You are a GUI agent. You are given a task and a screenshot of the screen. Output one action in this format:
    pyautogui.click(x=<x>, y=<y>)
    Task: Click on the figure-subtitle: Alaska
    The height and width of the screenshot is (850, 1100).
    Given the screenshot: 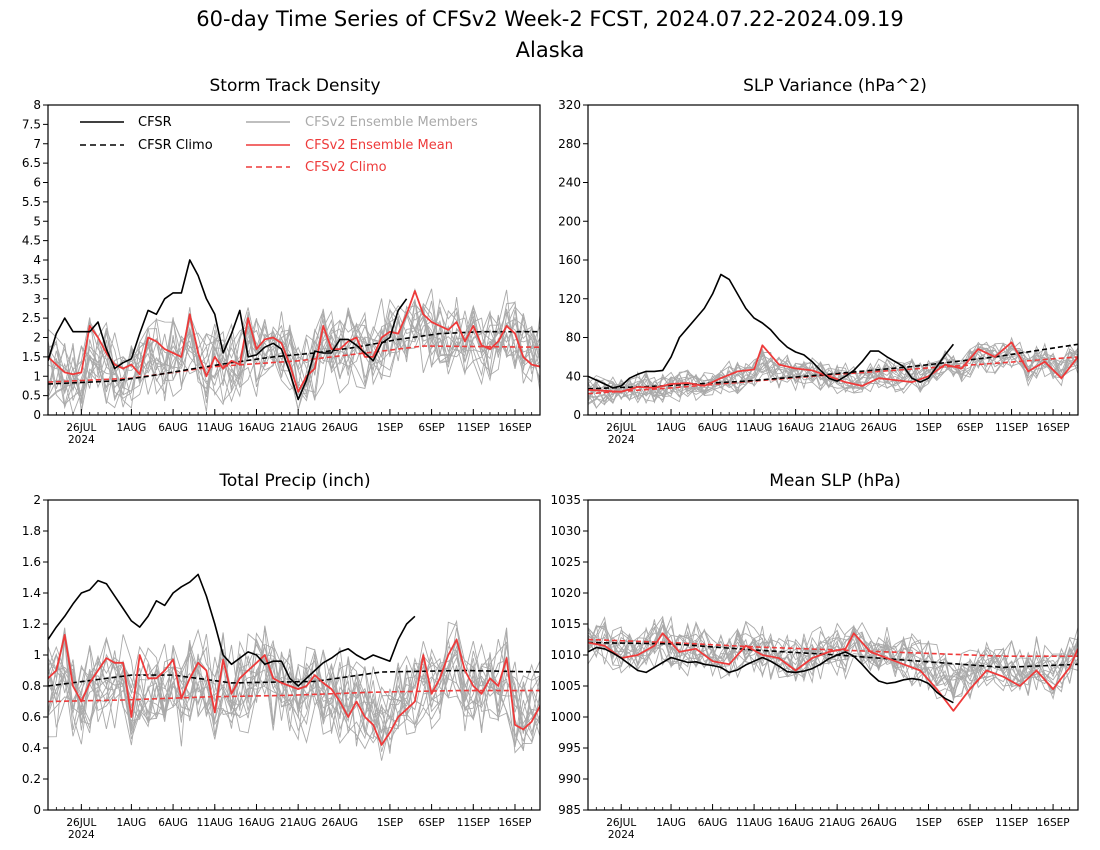 What is the action you would take?
    pyautogui.click(x=550, y=50)
    